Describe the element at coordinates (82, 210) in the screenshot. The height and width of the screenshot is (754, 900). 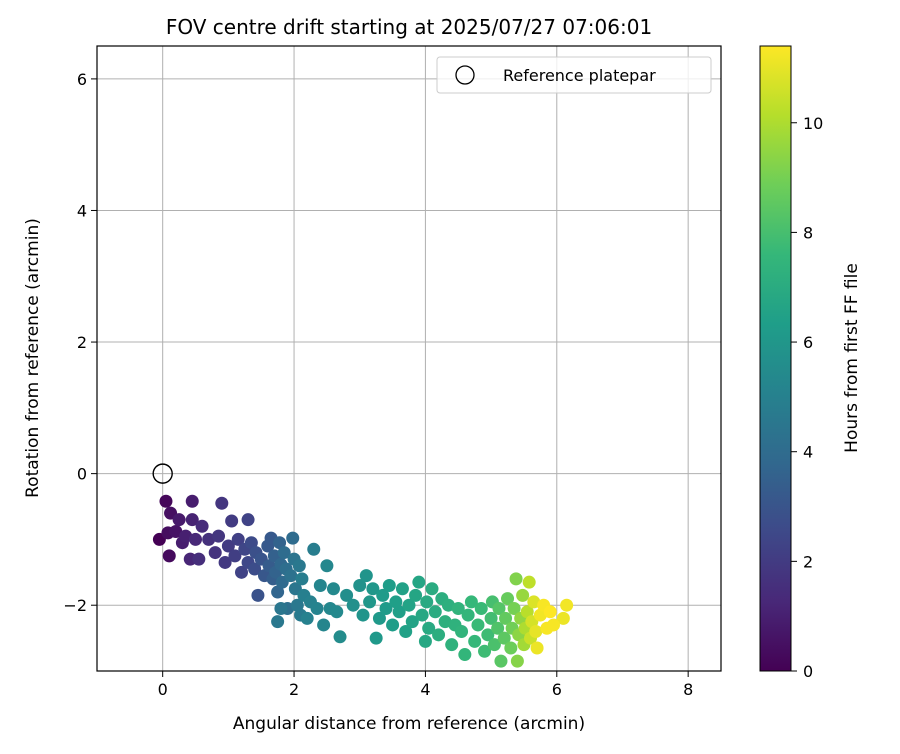
I see `y-tick-label: 4` at that location.